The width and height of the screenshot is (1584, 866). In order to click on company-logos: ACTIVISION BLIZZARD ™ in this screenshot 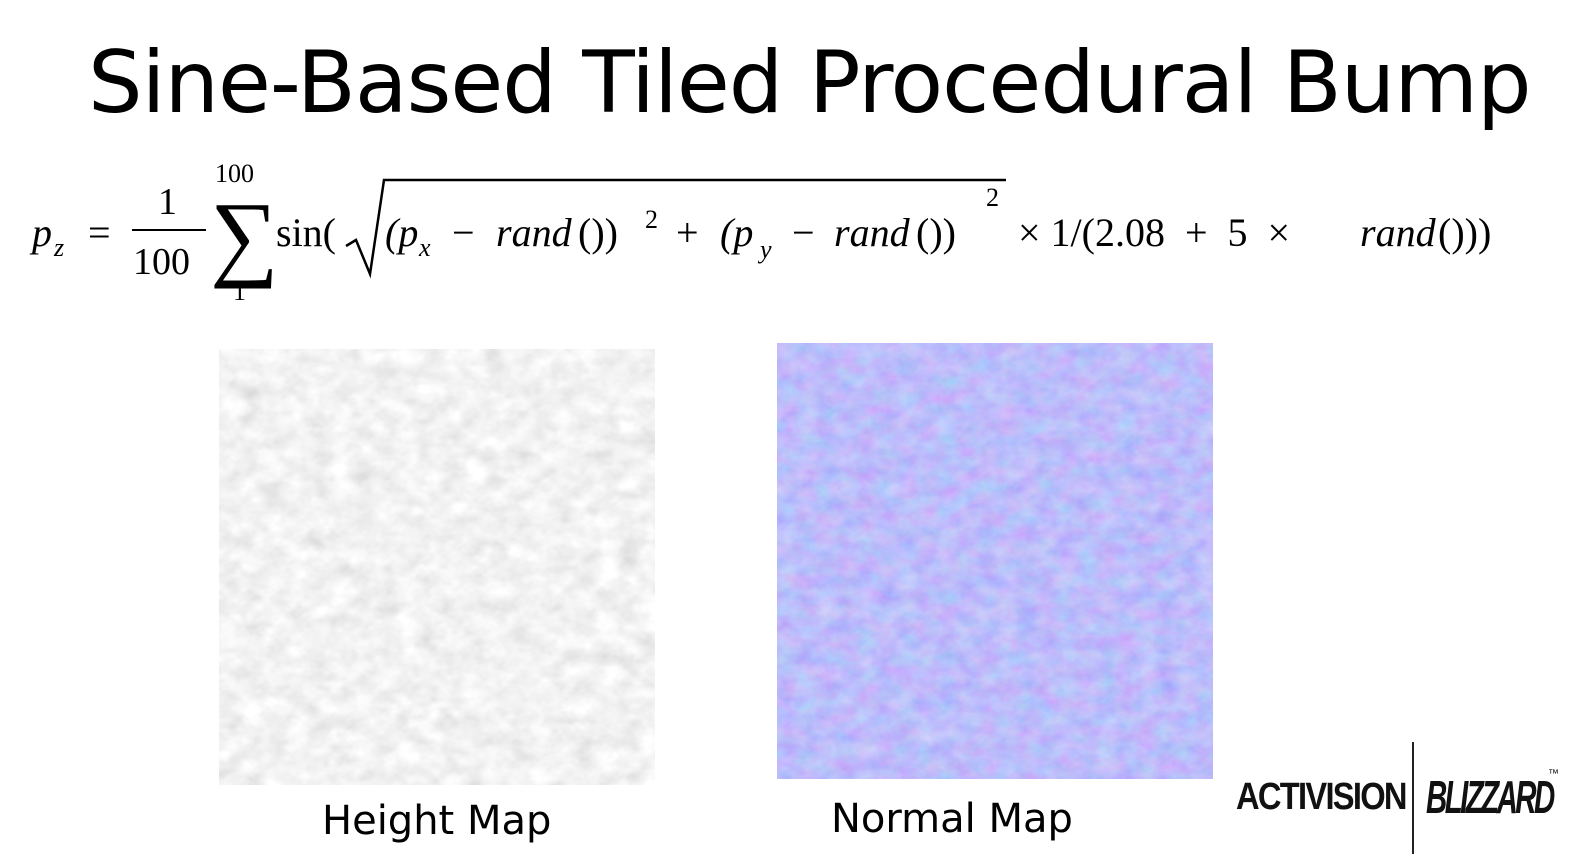, I will do `click(1397, 799)`.